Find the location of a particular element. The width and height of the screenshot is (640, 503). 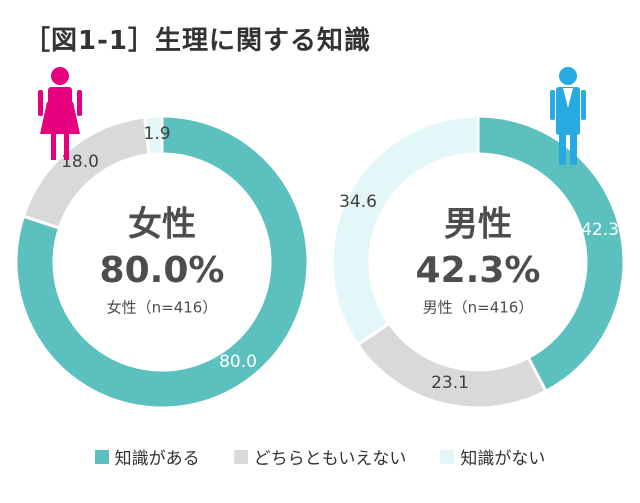

legend-item-dont-know: 知識がない is located at coordinates (492, 456).